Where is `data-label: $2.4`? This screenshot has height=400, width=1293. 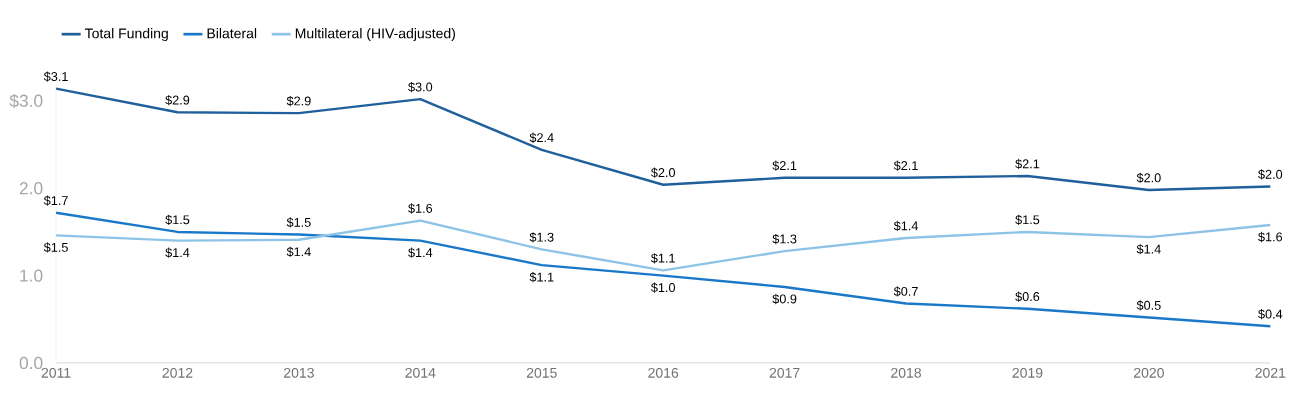 data-label: $2.4 is located at coordinates (541, 137).